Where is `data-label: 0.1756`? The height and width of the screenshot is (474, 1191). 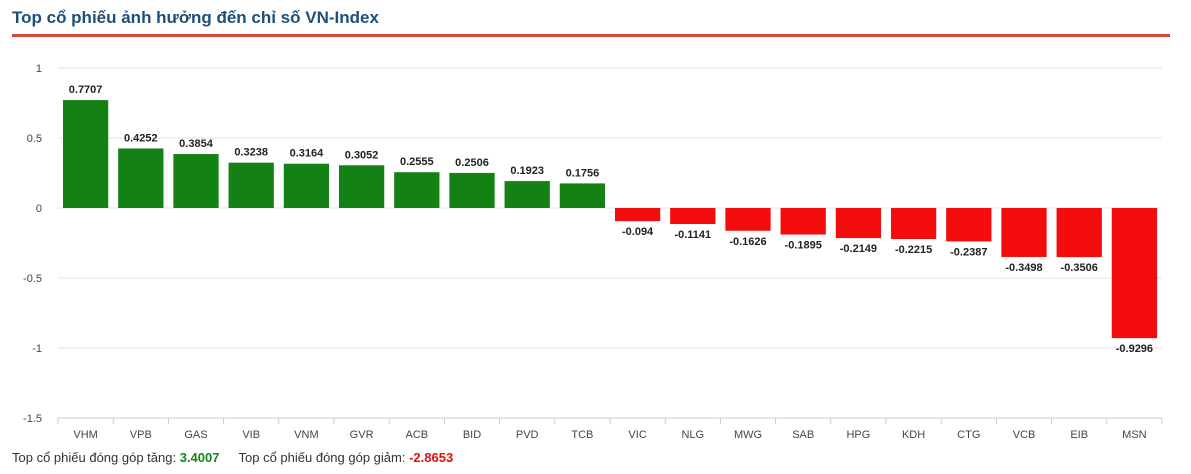
data-label: 0.1756 is located at coordinates (583, 173).